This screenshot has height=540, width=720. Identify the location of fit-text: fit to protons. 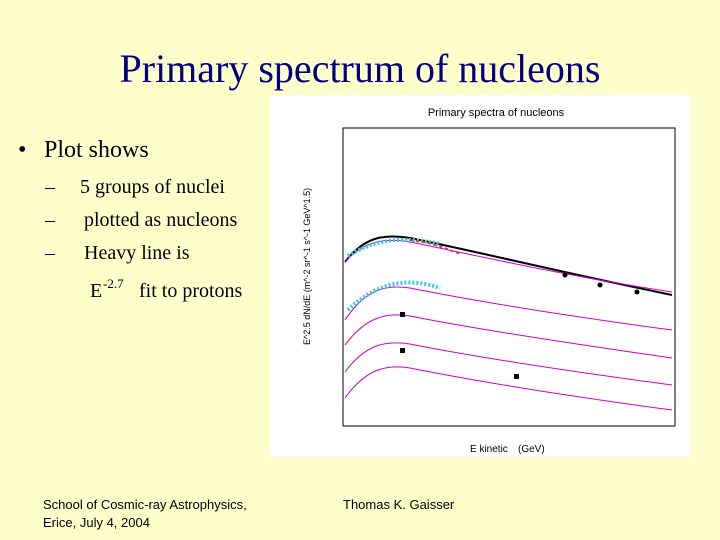
(191, 291).